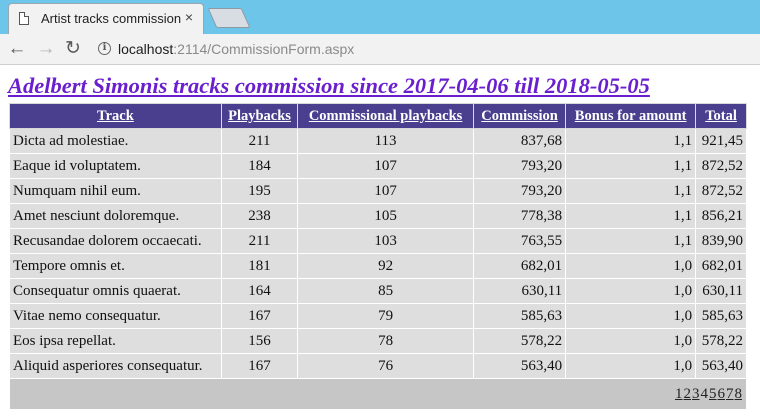 Image resolution: width=760 pixels, height=416 pixels. Describe the element at coordinates (259, 291) in the screenshot. I see `cell-playbacks: 164` at that location.